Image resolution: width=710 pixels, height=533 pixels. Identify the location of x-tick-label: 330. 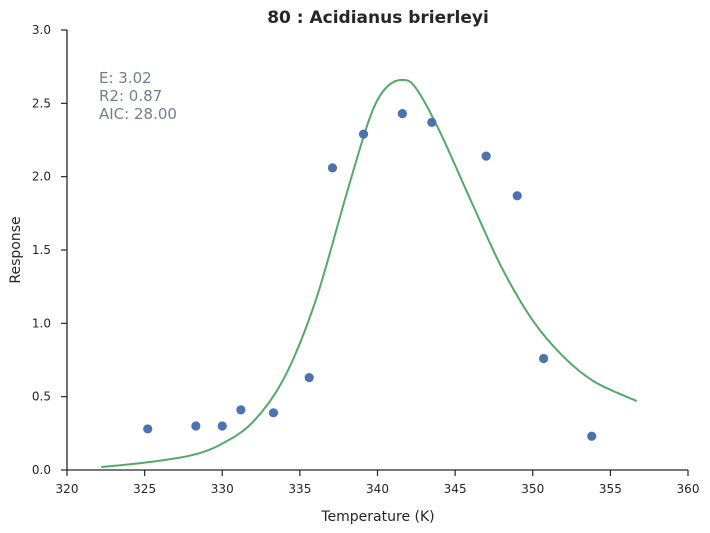
(222, 489).